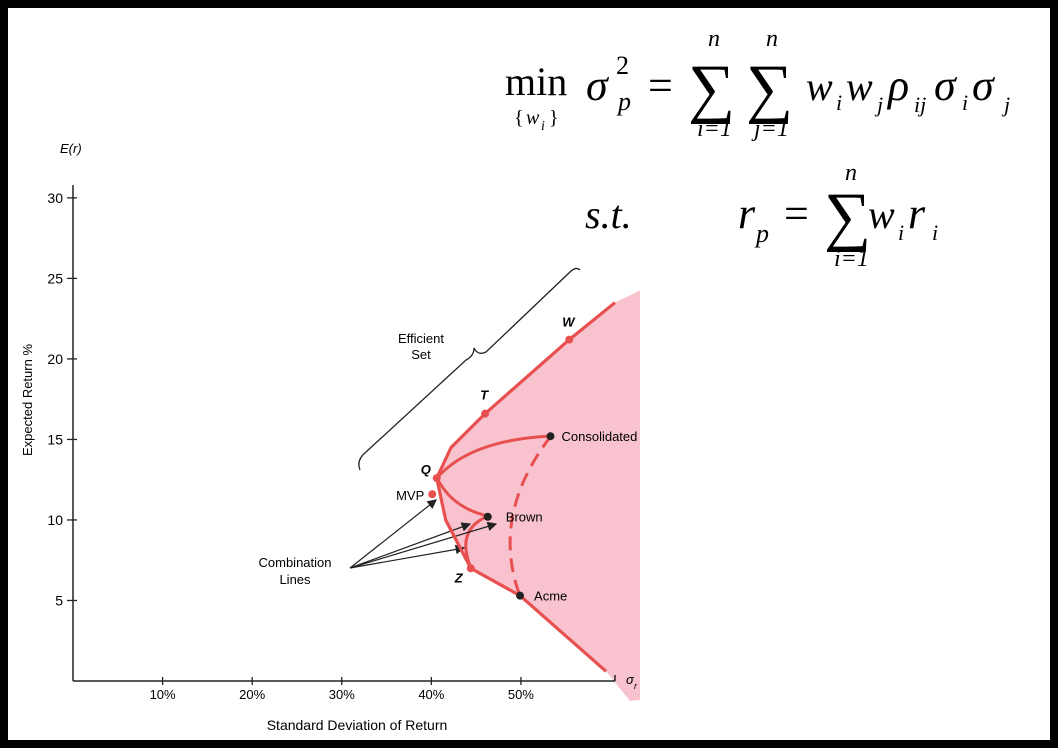  Describe the element at coordinates (897, 85) in the screenshot. I see `formula-text: ρ` at that location.